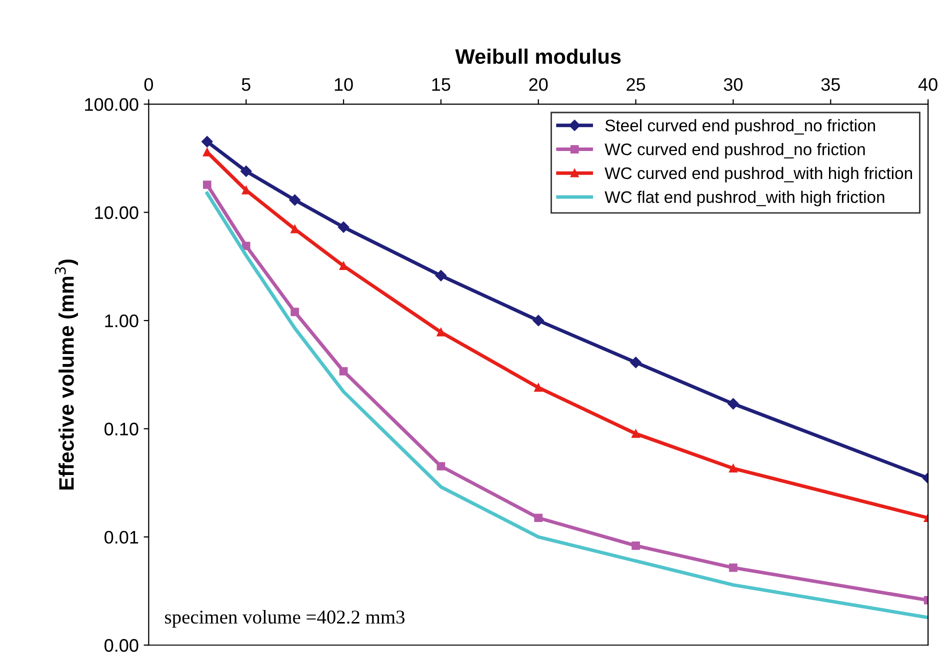  What do you see at coordinates (121, 537) in the screenshot?
I see `y-tick-label: 0.01` at bounding box center [121, 537].